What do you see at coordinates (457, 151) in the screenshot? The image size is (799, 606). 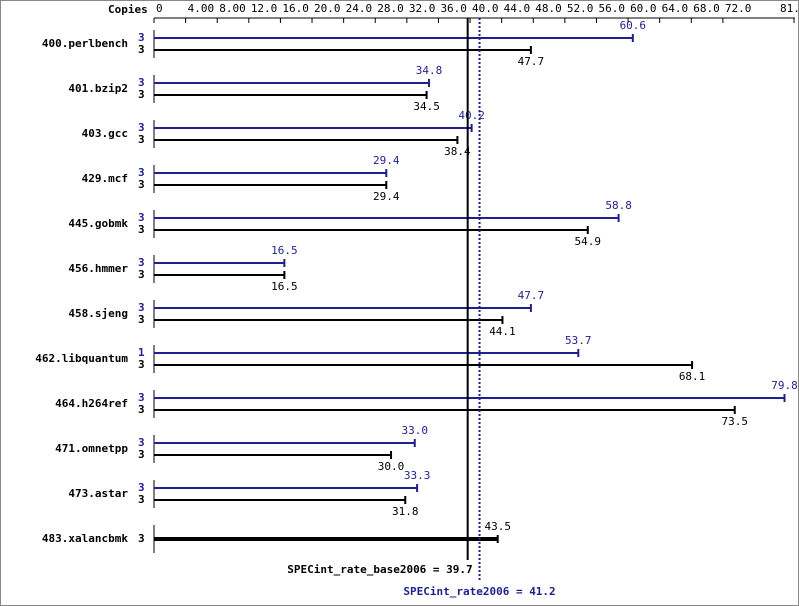 I see `value-label: 38.4` at bounding box center [457, 151].